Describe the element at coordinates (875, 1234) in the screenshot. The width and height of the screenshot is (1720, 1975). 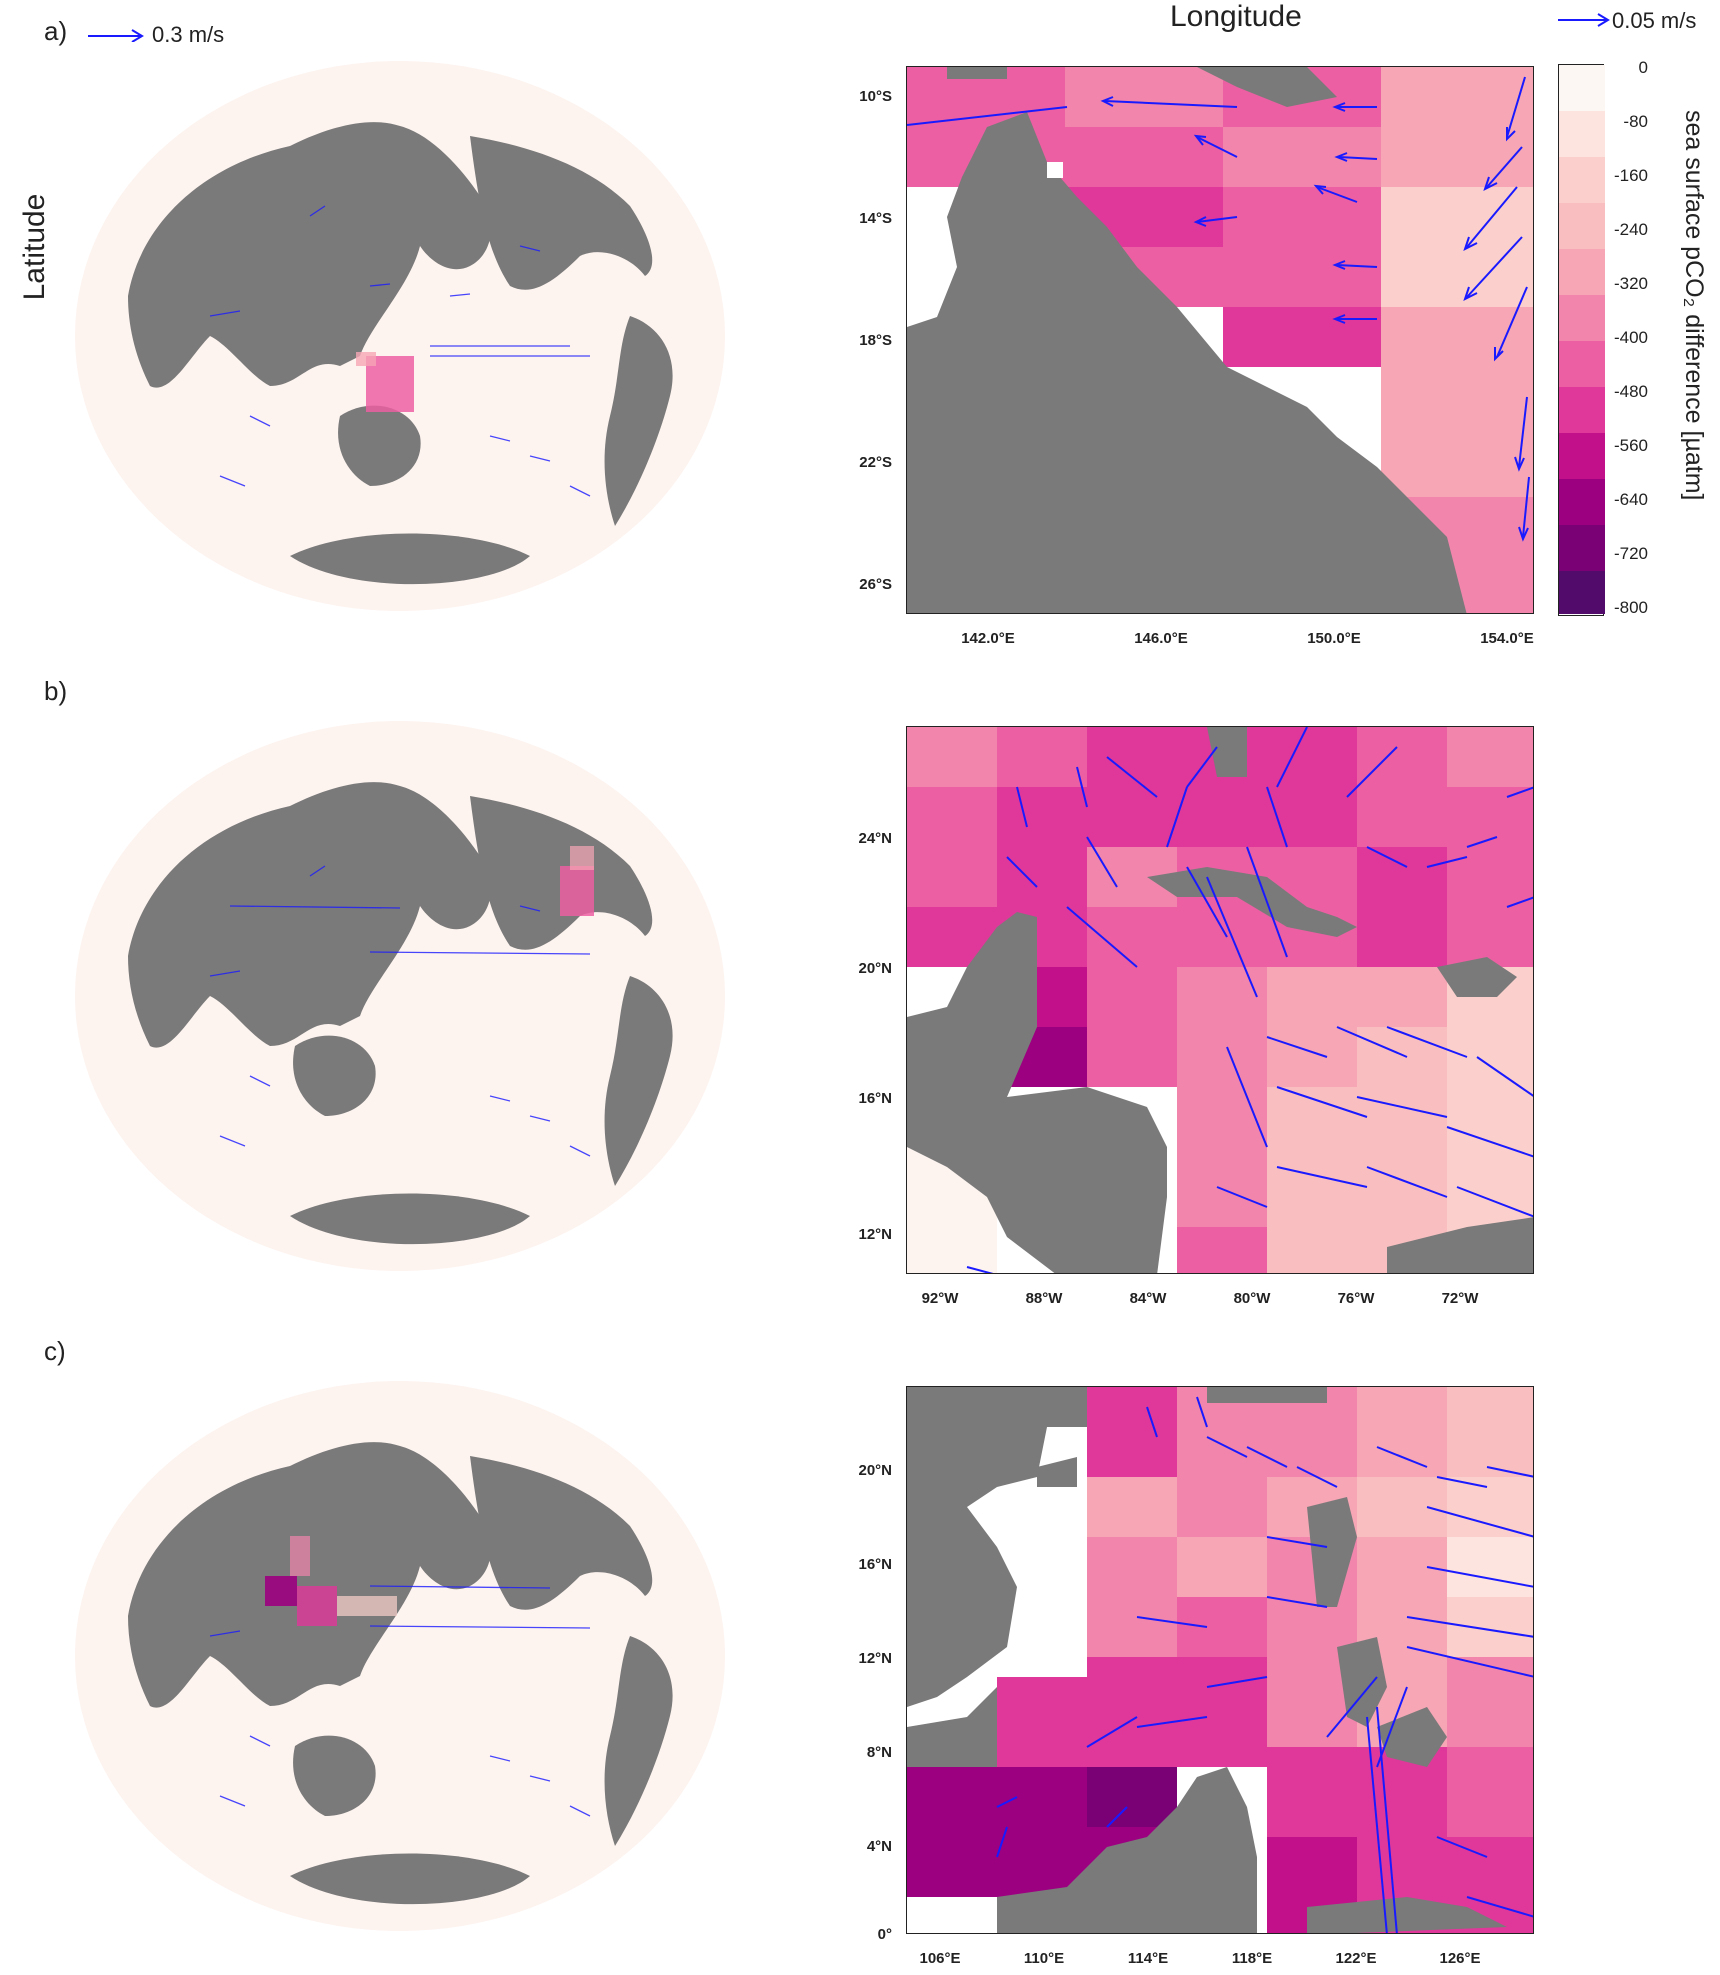
I see `map-b-ytick: 12°N` at that location.